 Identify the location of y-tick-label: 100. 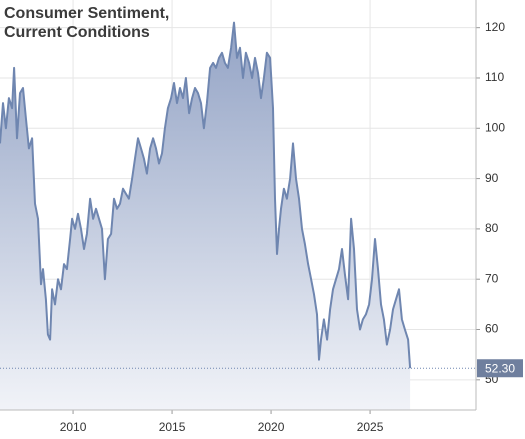
(495, 127).